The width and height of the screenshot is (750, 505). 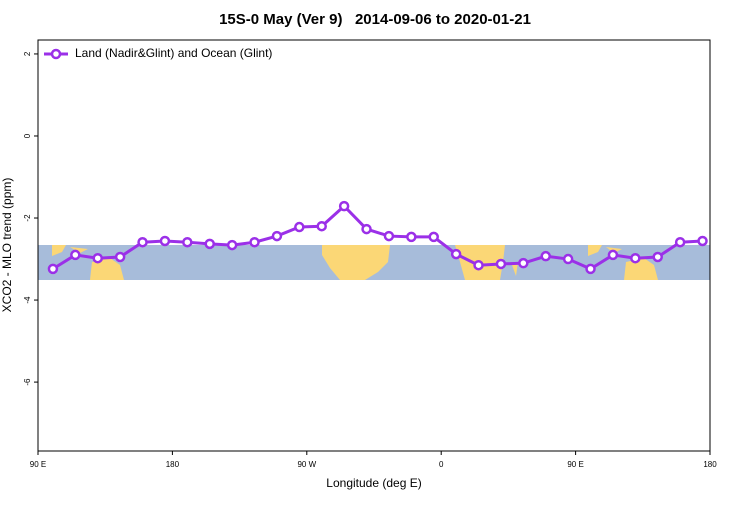 I want to click on y-tick-label: -2, so click(x=27, y=218).